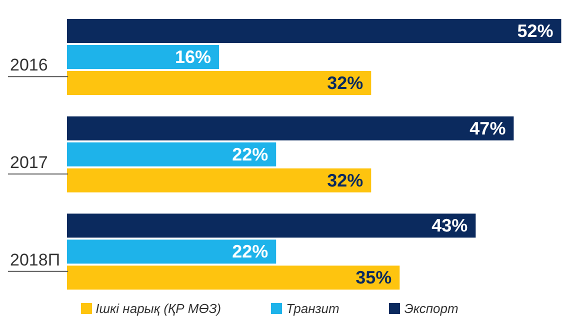 Image resolution: width=581 pixels, height=323 pixels. I want to click on data-label: 52%, so click(535, 31).